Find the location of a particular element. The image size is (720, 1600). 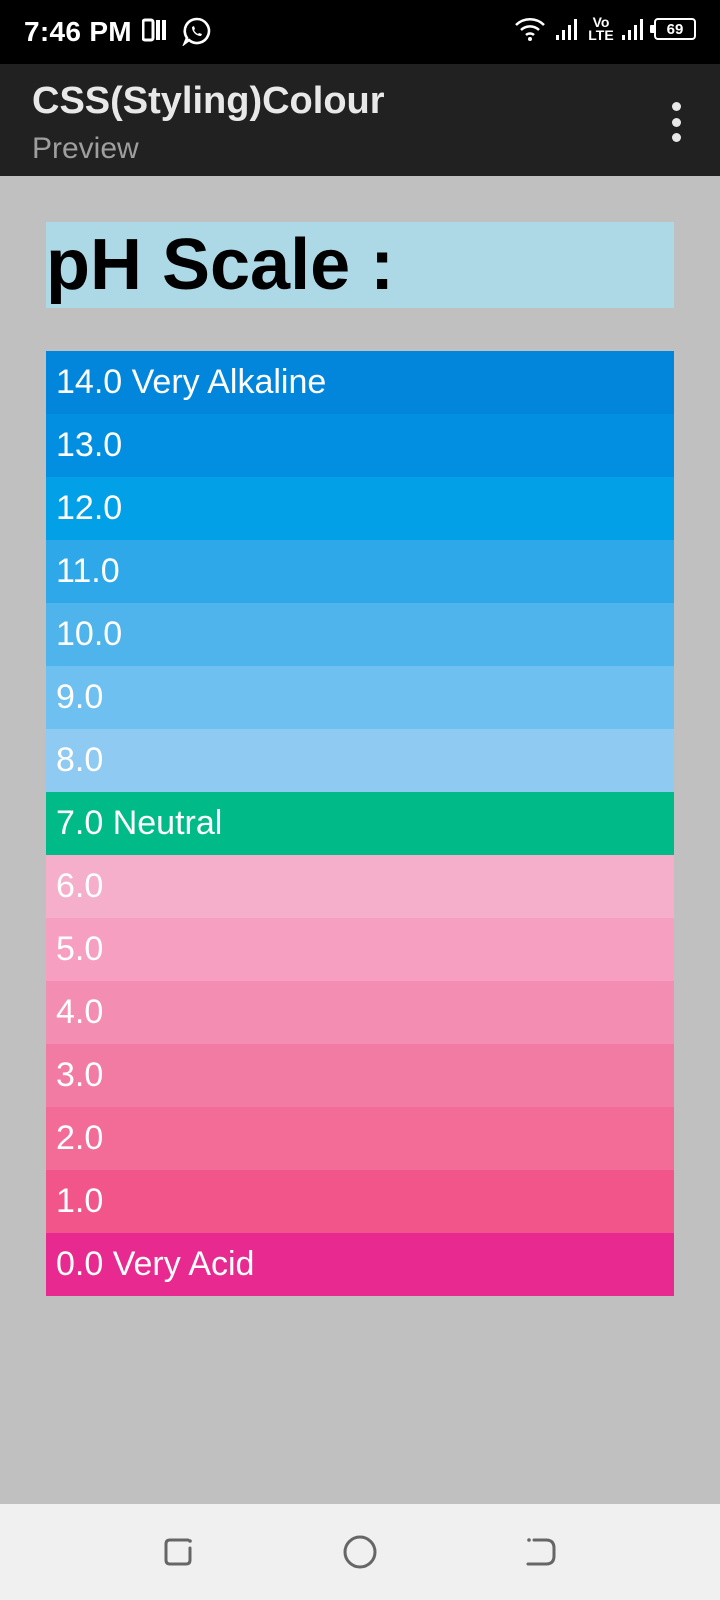

ph-row: 3.0 is located at coordinates (360, 1075).